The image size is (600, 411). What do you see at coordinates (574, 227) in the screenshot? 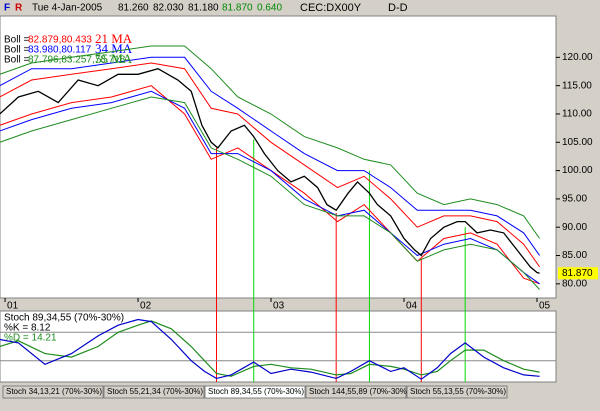
I see `y-tick-label: 90.00` at bounding box center [574, 227].